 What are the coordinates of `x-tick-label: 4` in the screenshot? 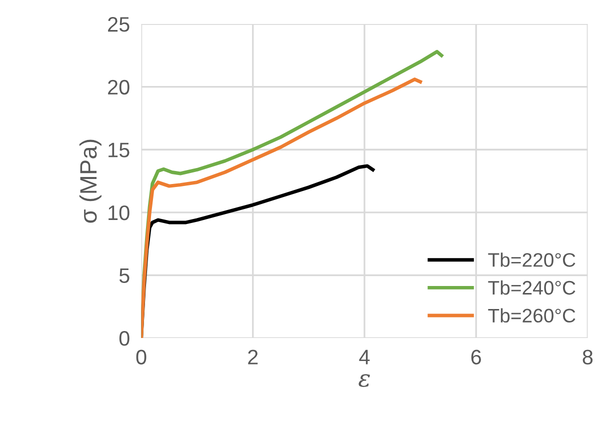 It's located at (364, 357).